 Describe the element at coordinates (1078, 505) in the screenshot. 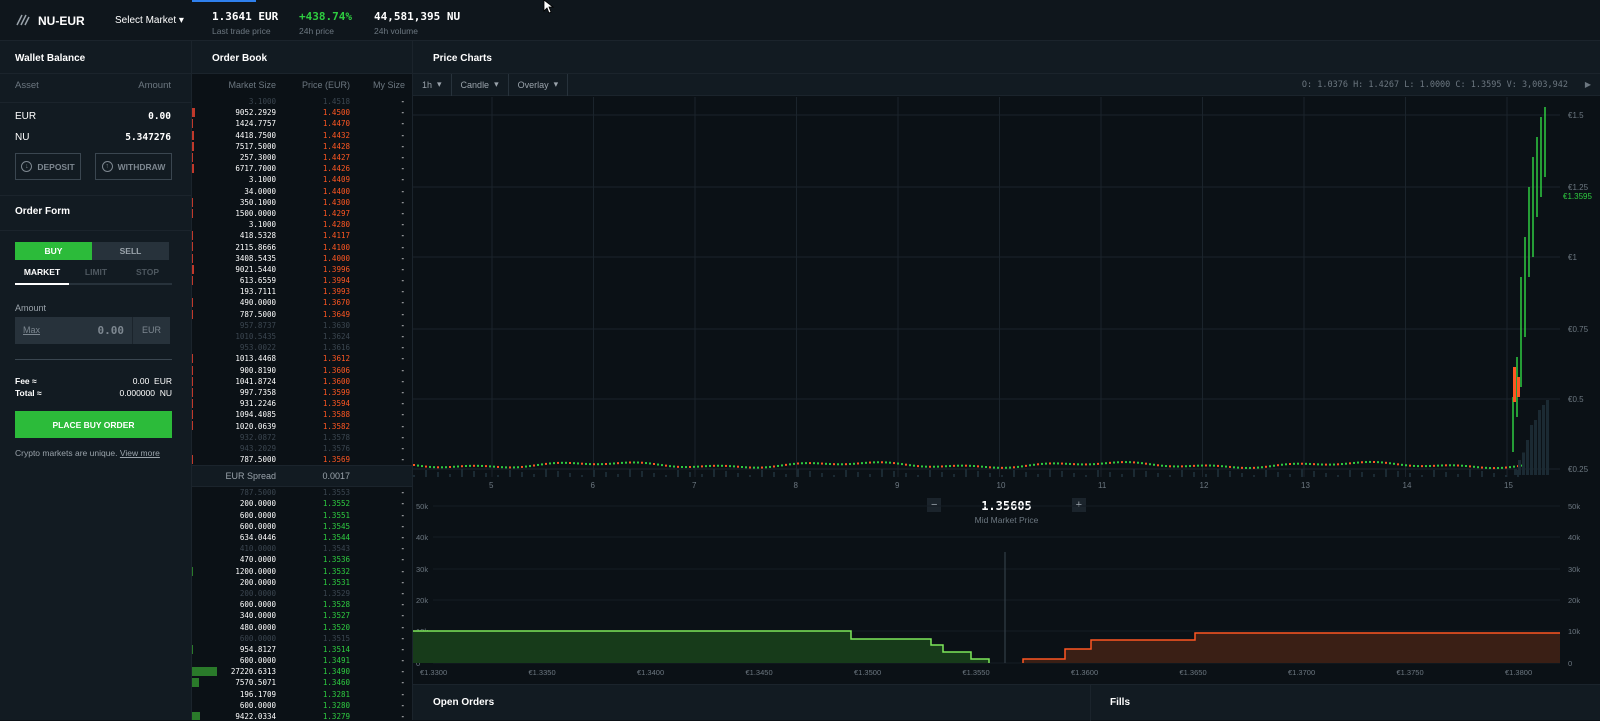

I see `zoom-in-button: +` at that location.